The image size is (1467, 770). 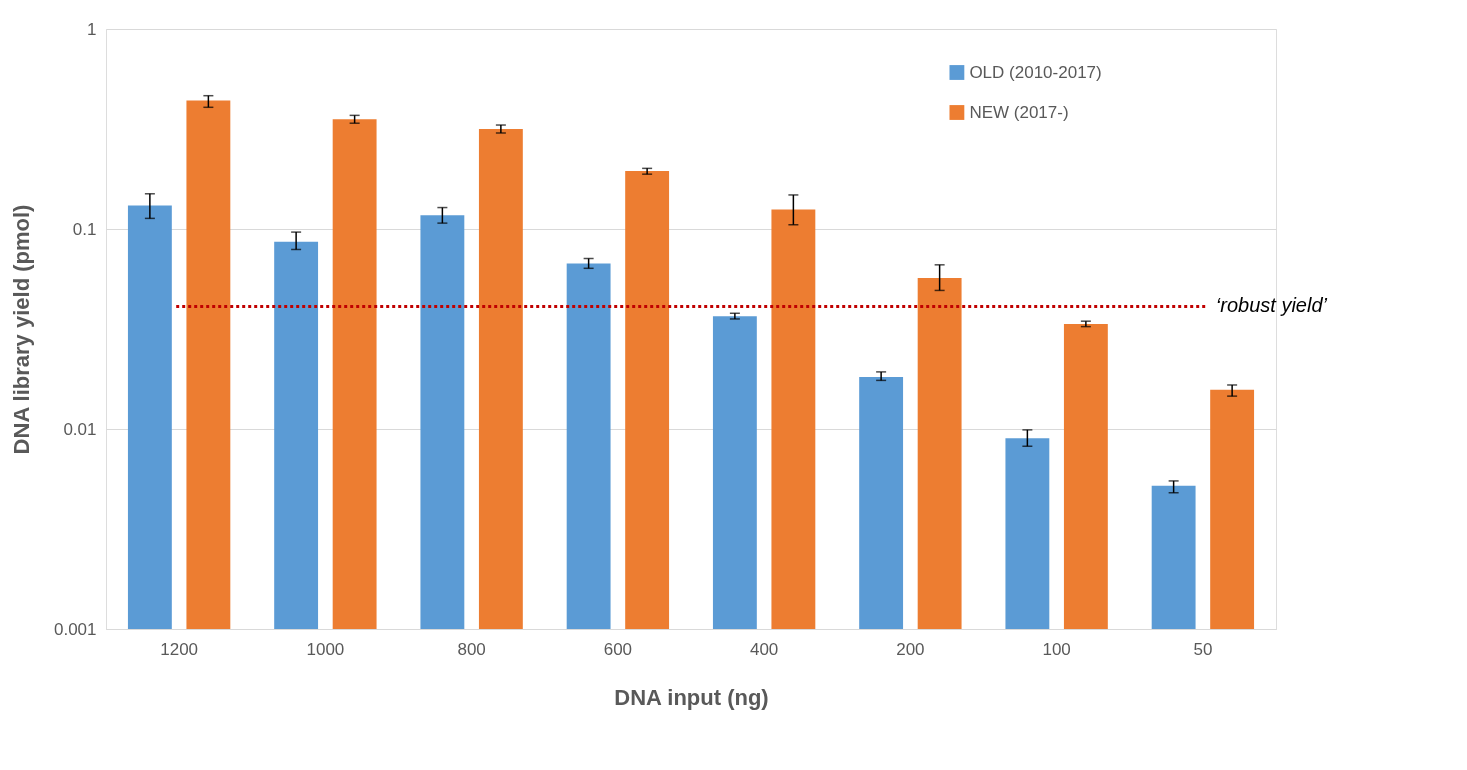 What do you see at coordinates (21, 329) in the screenshot?
I see `y-axis-title: DNA library yield (pmol)` at bounding box center [21, 329].